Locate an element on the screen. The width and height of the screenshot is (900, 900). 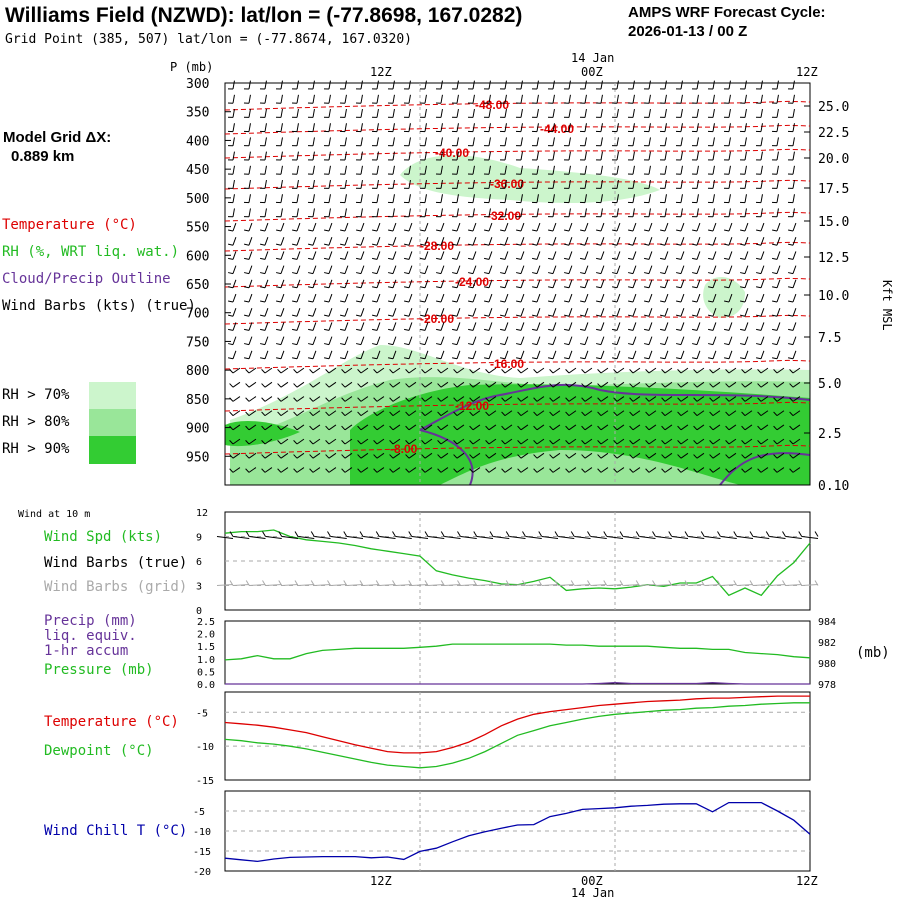
height-tick-1: 22.5 is located at coordinates (833, 133).